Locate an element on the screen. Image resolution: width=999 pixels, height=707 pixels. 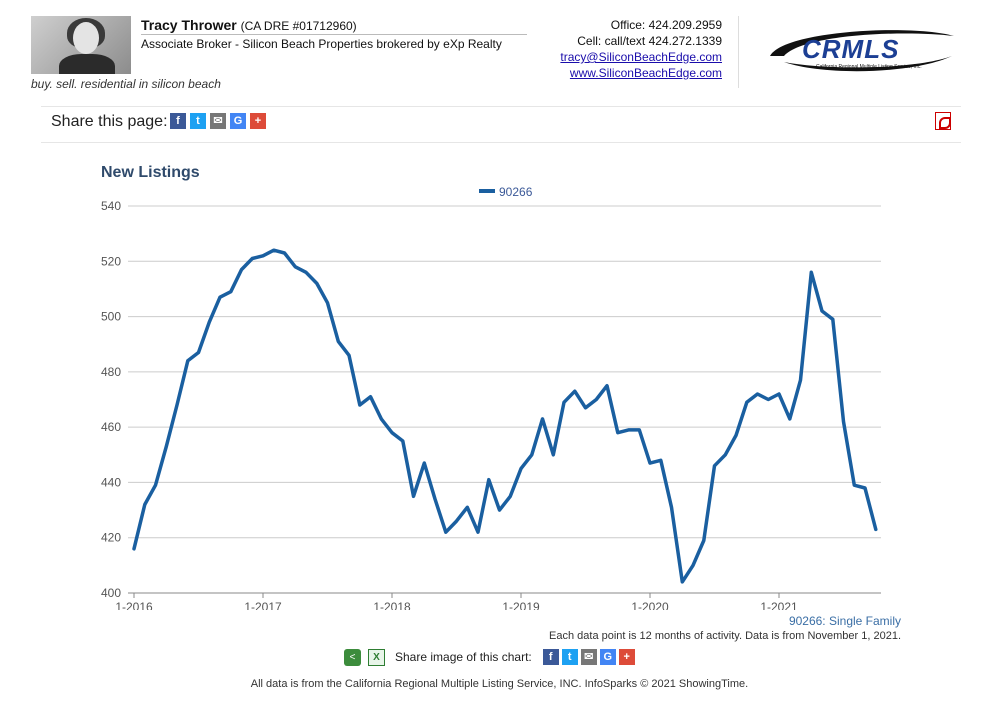
y-tick-label: 440 is located at coordinates (111, 482).